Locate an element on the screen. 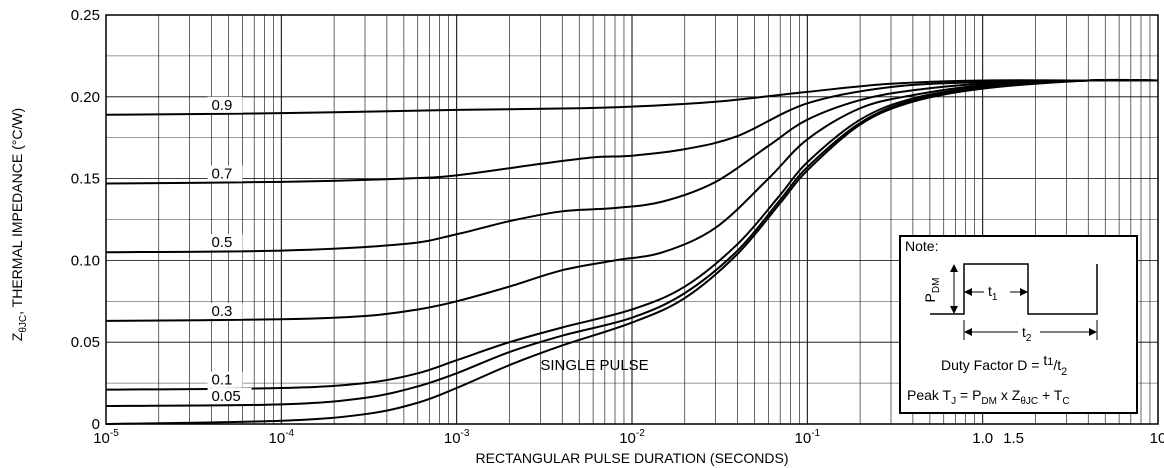 The image size is (1164, 468). y-axis-title: ZθJC, THERMAL IMPEDANCE (°C/W) is located at coordinates (19, 224).